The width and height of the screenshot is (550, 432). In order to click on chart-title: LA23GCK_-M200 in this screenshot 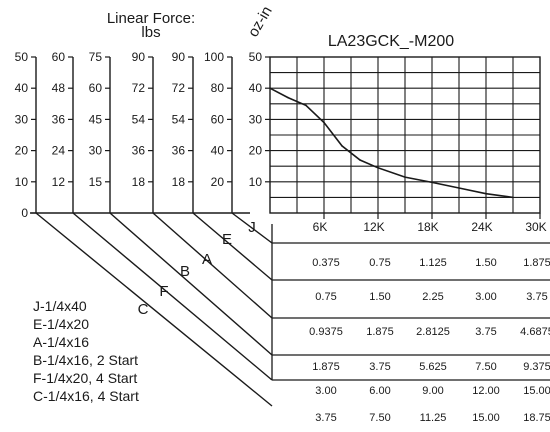, I will do `click(391, 41)`.